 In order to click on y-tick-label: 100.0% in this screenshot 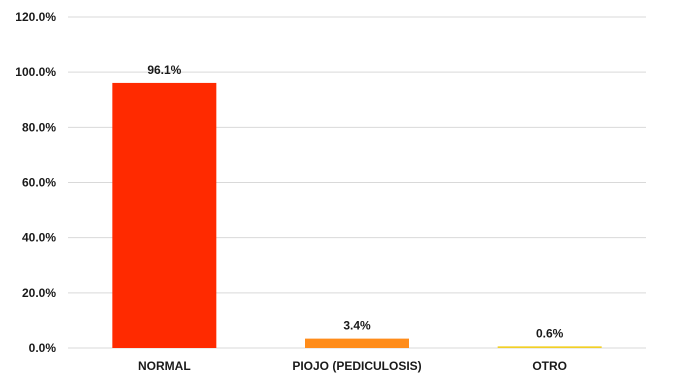, I will do `click(35, 72)`.